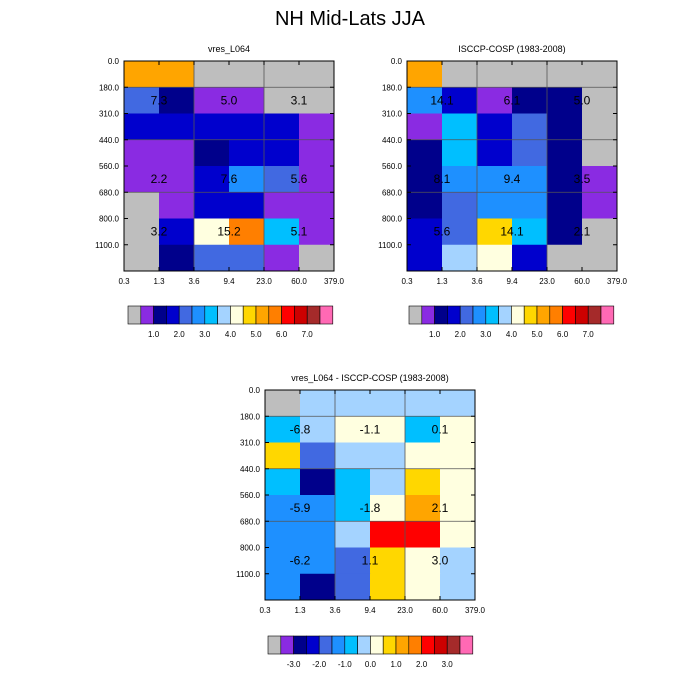 The image size is (700, 700). Describe the element at coordinates (300, 429) in the screenshot. I see `block-value-label: -6.8` at that location.